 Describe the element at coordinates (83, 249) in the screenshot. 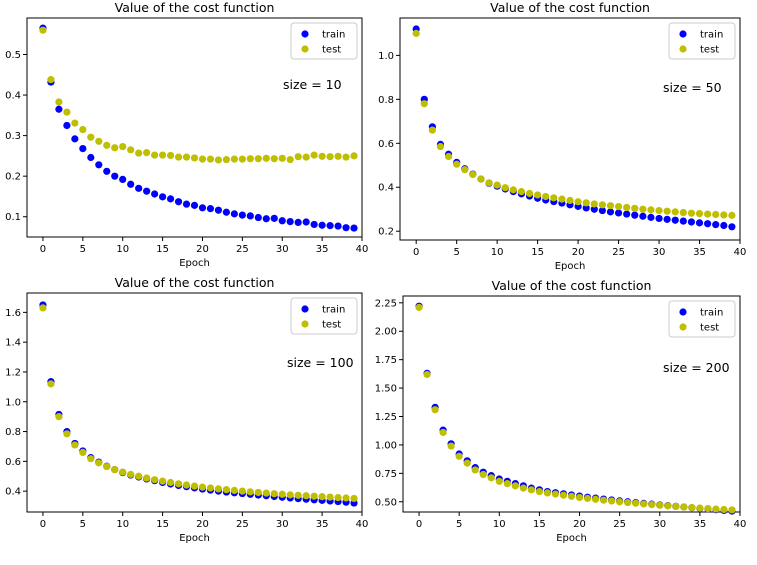

I see `x-tick-label: 5` at that location.